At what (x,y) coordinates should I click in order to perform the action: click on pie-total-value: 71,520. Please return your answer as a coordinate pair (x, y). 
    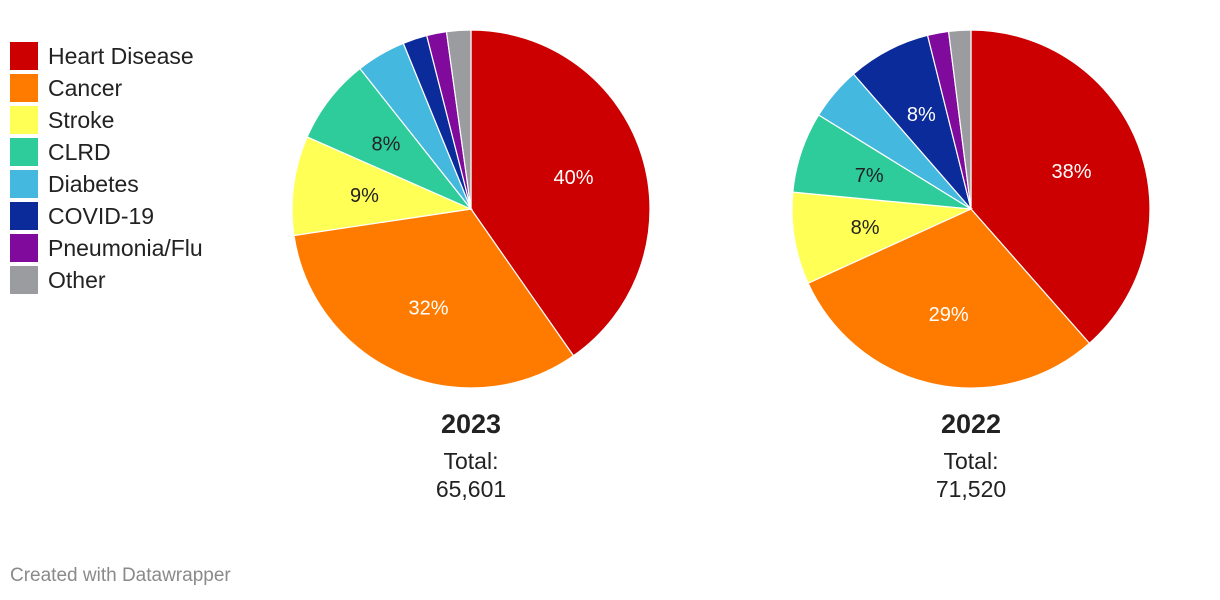
    Looking at the image, I should click on (971, 489).